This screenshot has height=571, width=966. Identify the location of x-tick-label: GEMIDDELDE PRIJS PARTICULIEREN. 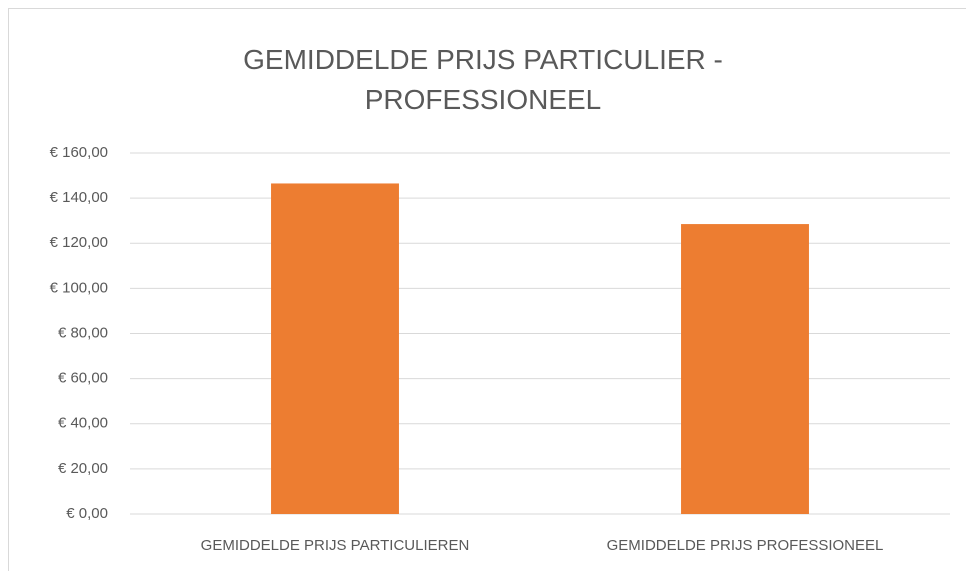
(335, 545).